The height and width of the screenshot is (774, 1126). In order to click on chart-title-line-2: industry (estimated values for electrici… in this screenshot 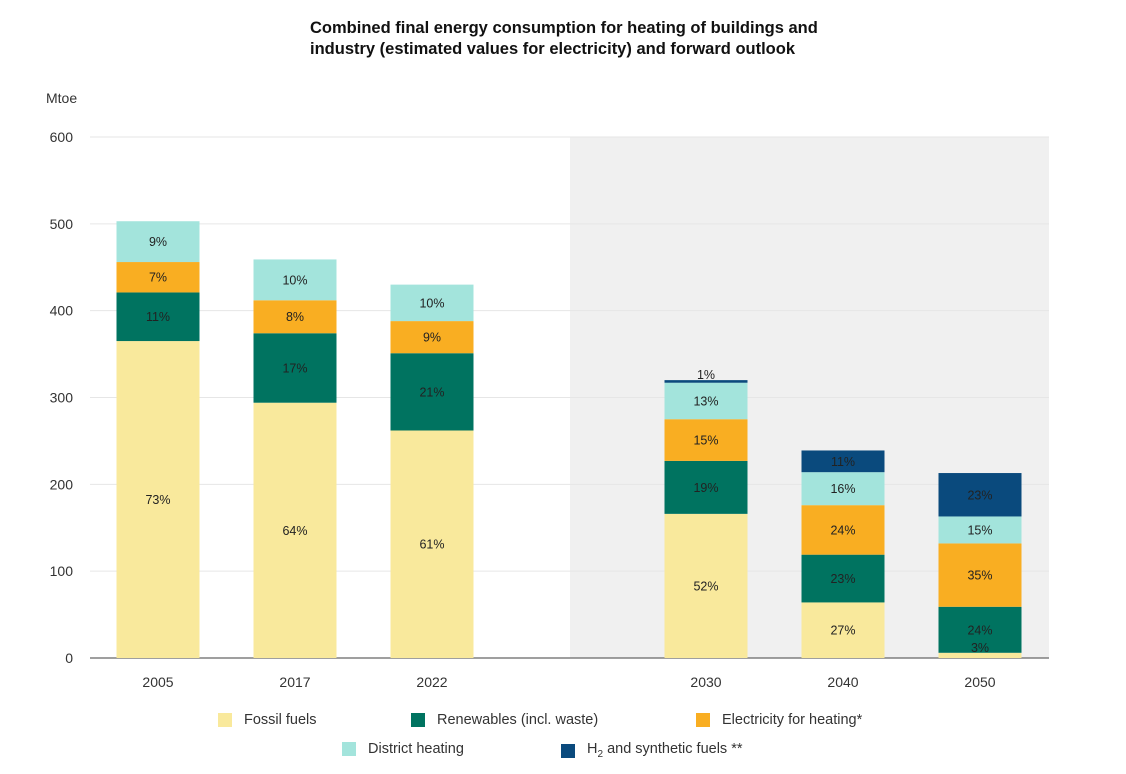, I will do `click(553, 49)`.